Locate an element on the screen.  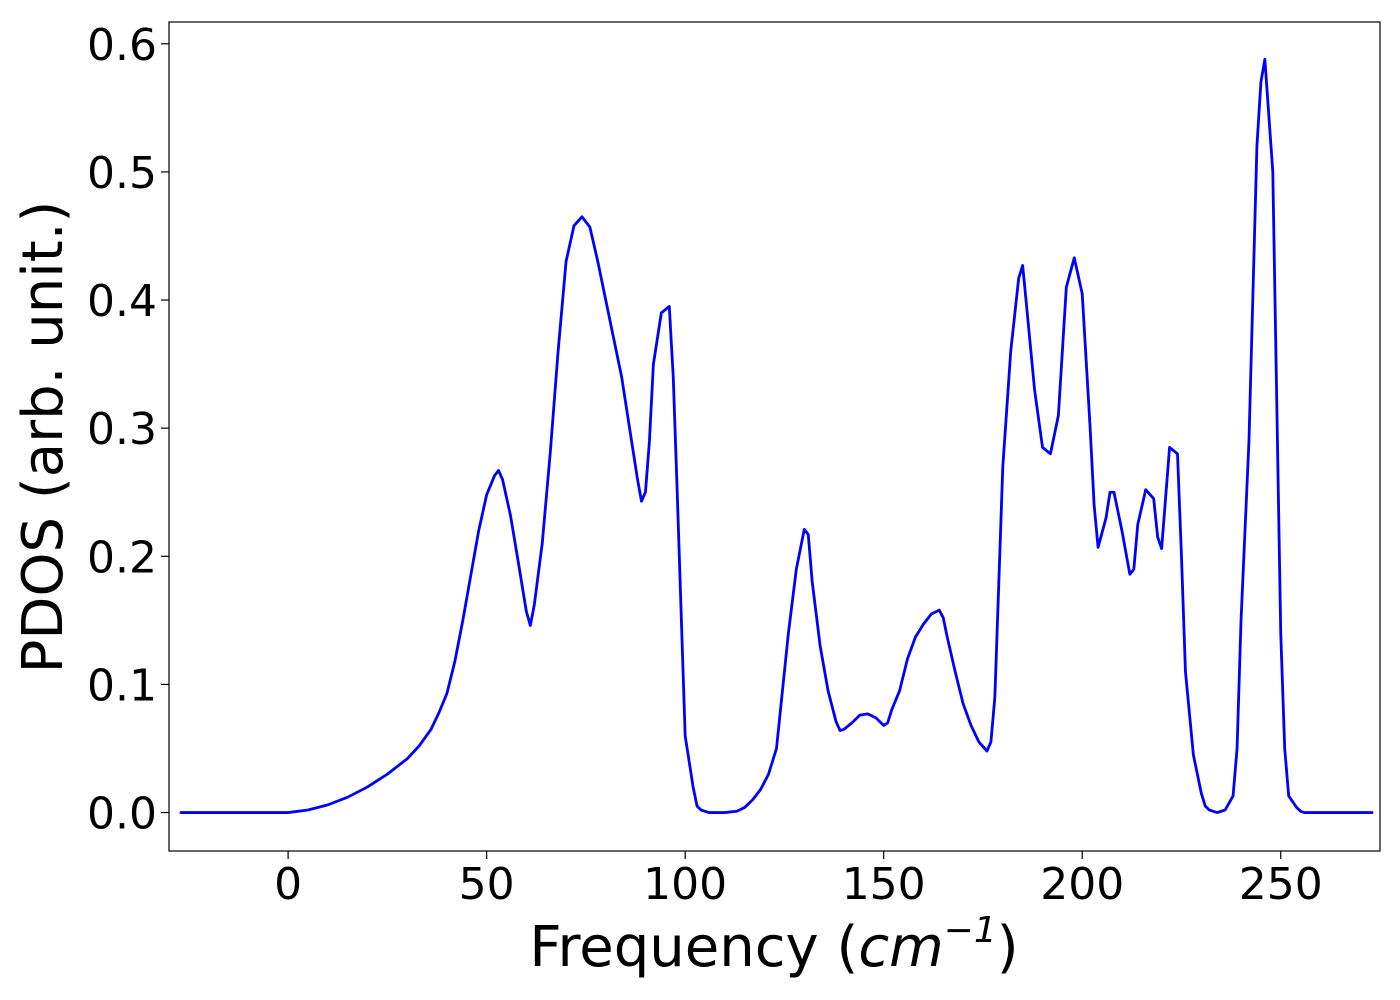
y-tick-label: 0.2 is located at coordinates (122, 557).